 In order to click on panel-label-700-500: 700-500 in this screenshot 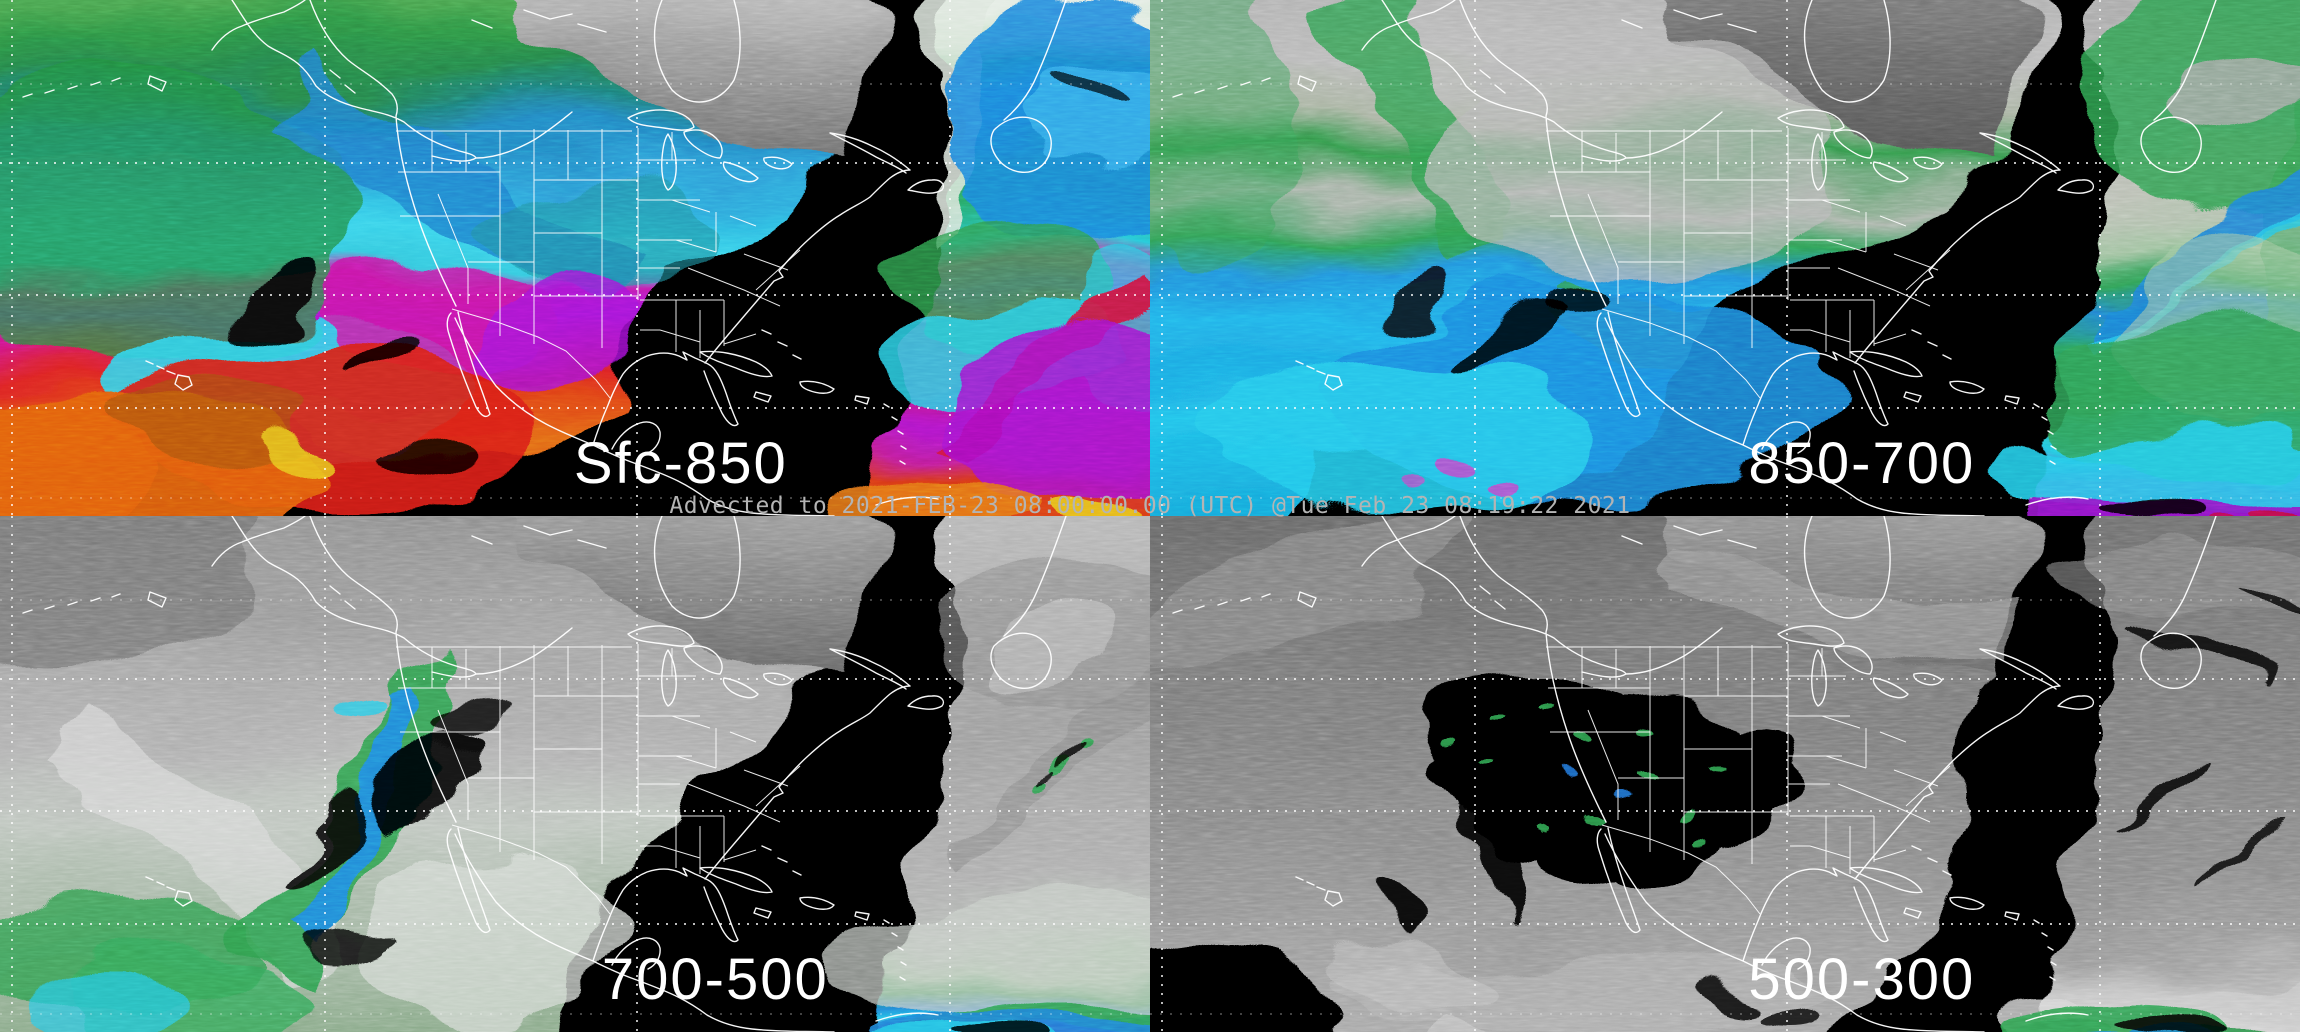, I will do `click(715, 979)`.